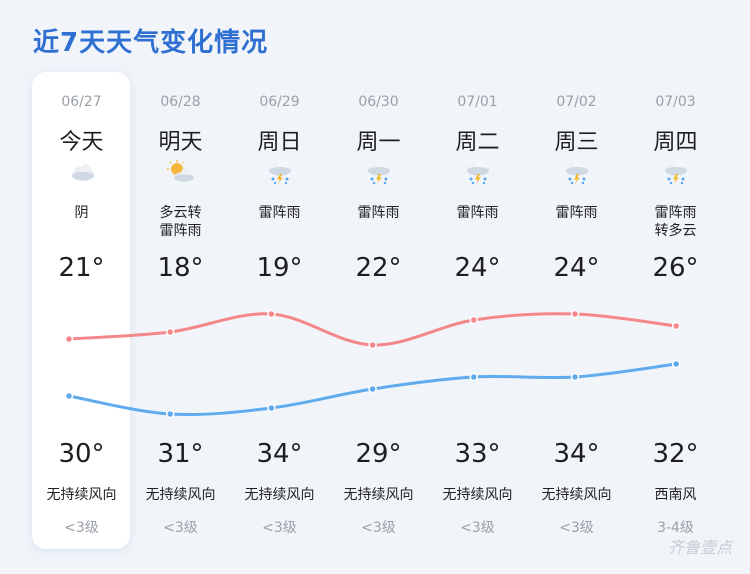  Describe the element at coordinates (675, 528) in the screenshot. I see `wind-level: 3-4级` at that location.